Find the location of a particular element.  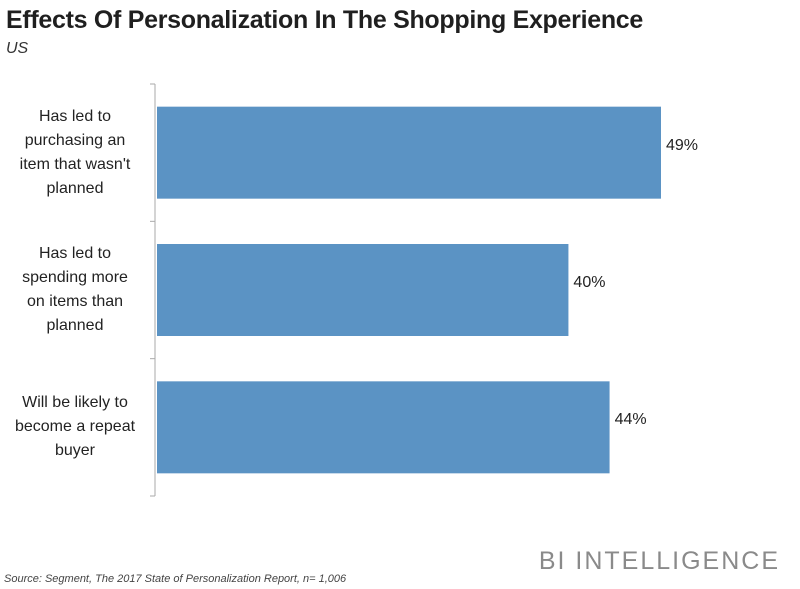

chart-subtitle: US is located at coordinates (17, 48).